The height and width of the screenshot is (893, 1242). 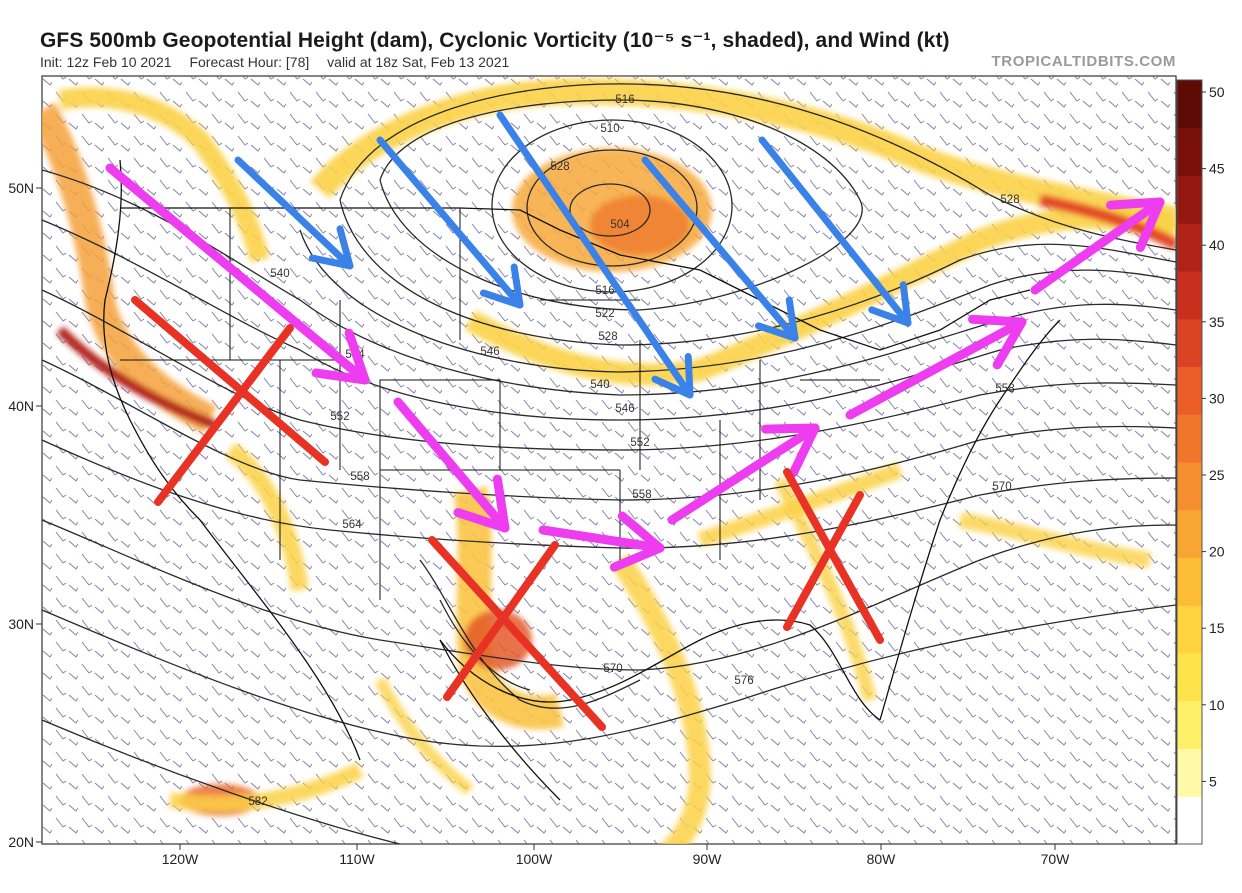 I want to click on lat-tick-label: 30N, so click(x=21, y=624).